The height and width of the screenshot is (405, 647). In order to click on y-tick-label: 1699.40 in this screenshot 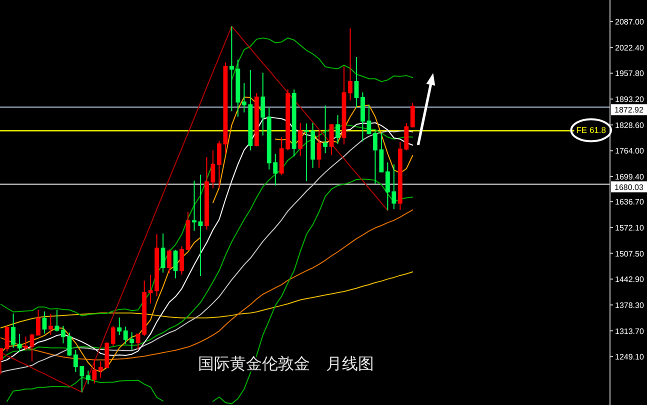, I will do `click(629, 177)`.